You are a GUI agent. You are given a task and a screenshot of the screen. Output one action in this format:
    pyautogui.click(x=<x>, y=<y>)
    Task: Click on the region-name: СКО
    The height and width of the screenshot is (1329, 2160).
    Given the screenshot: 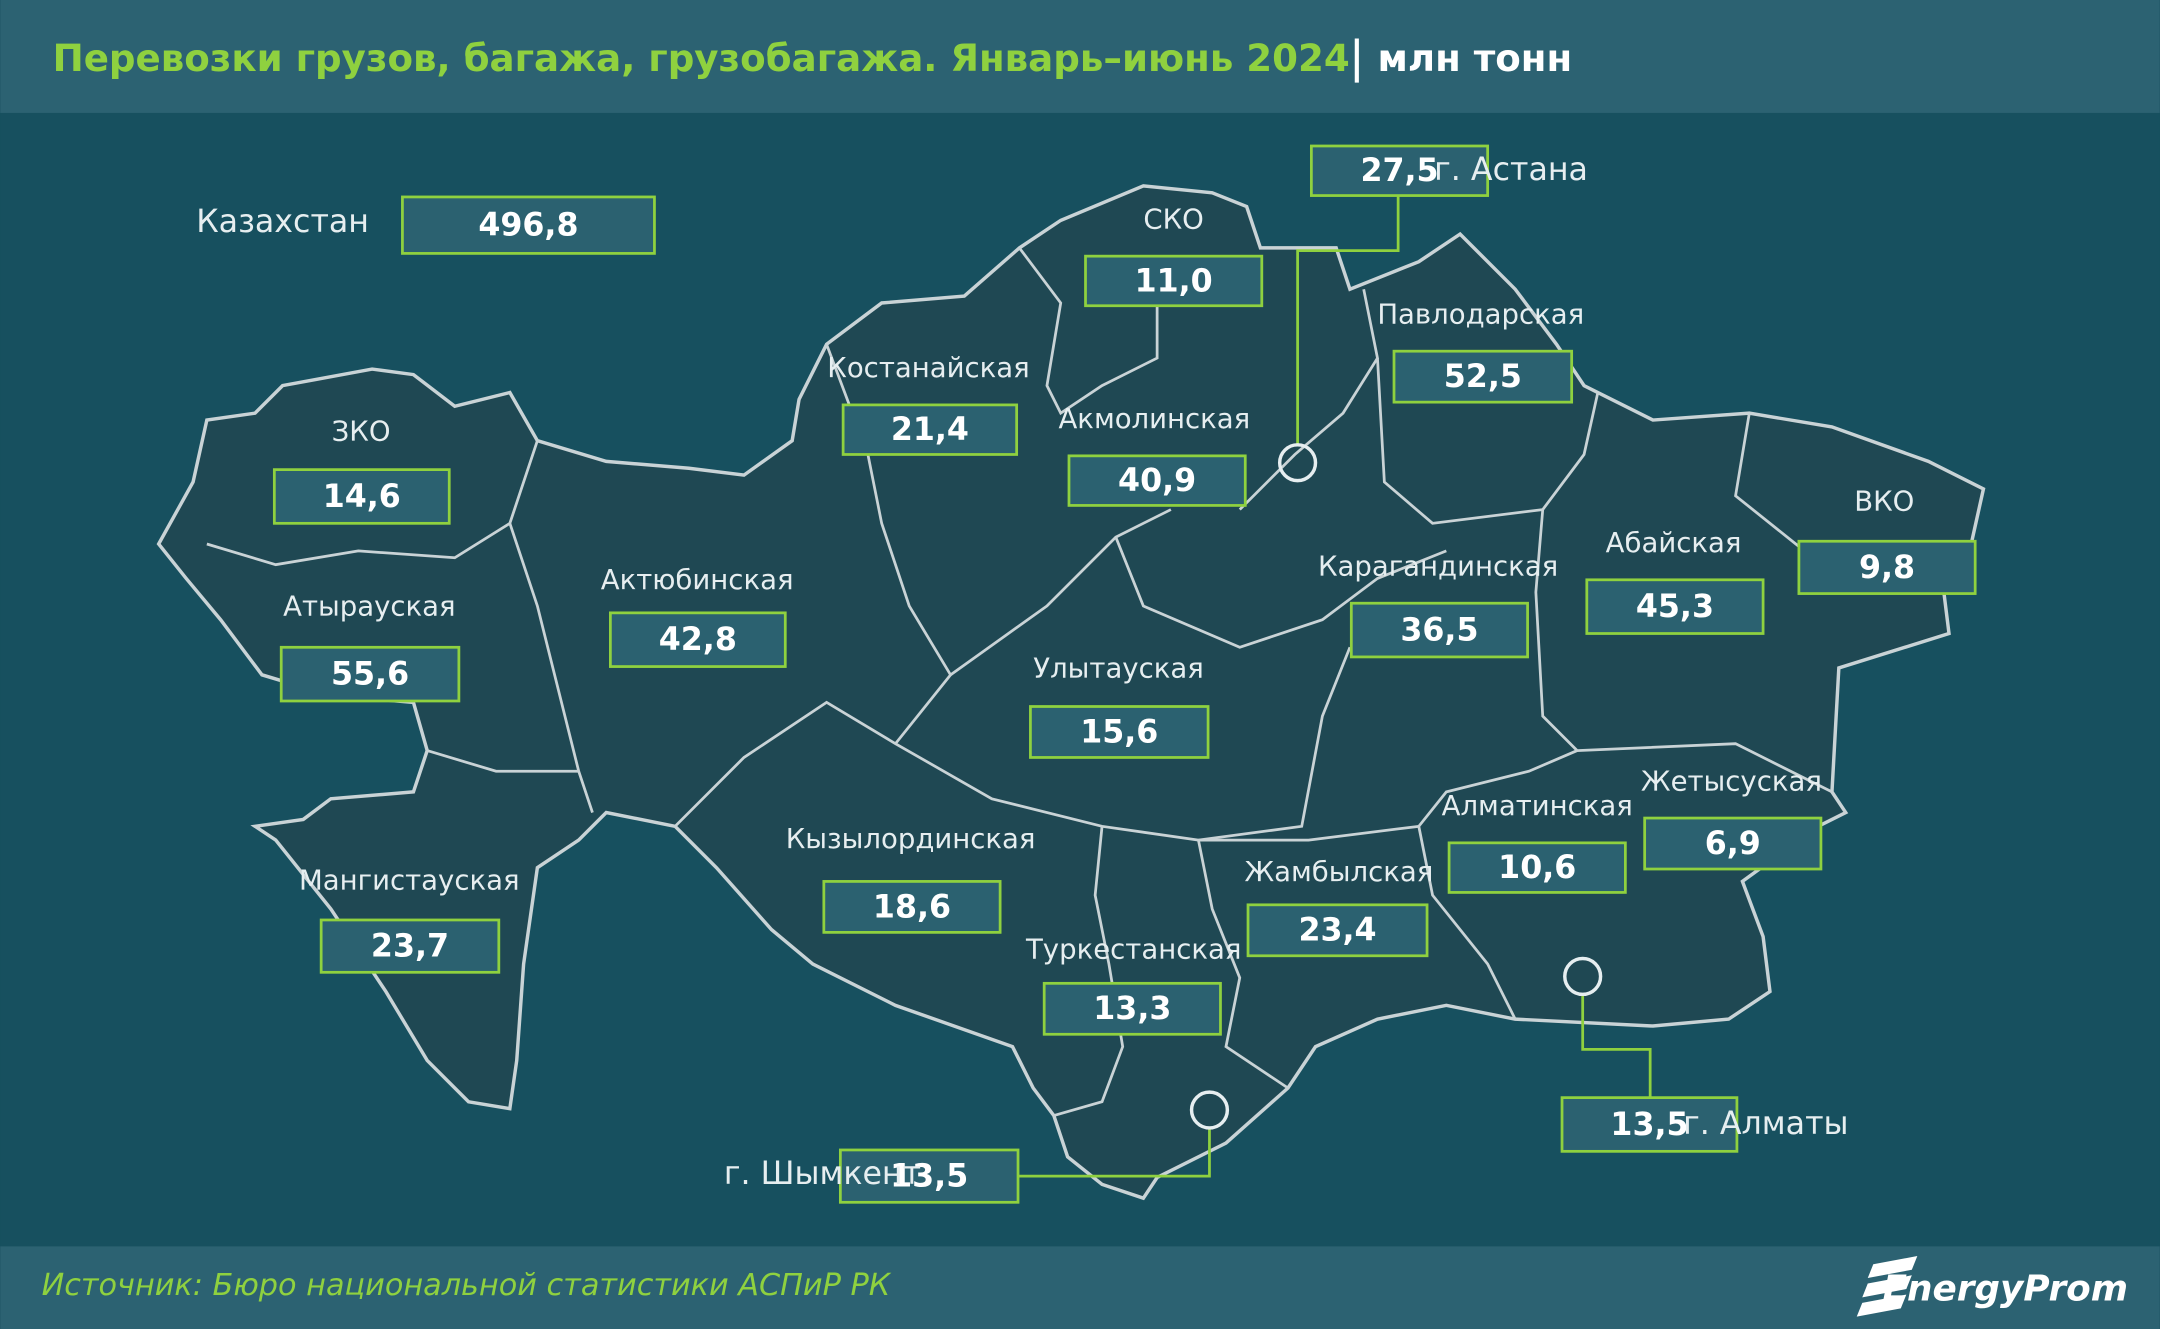 What is the action you would take?
    pyautogui.click(x=1173, y=219)
    